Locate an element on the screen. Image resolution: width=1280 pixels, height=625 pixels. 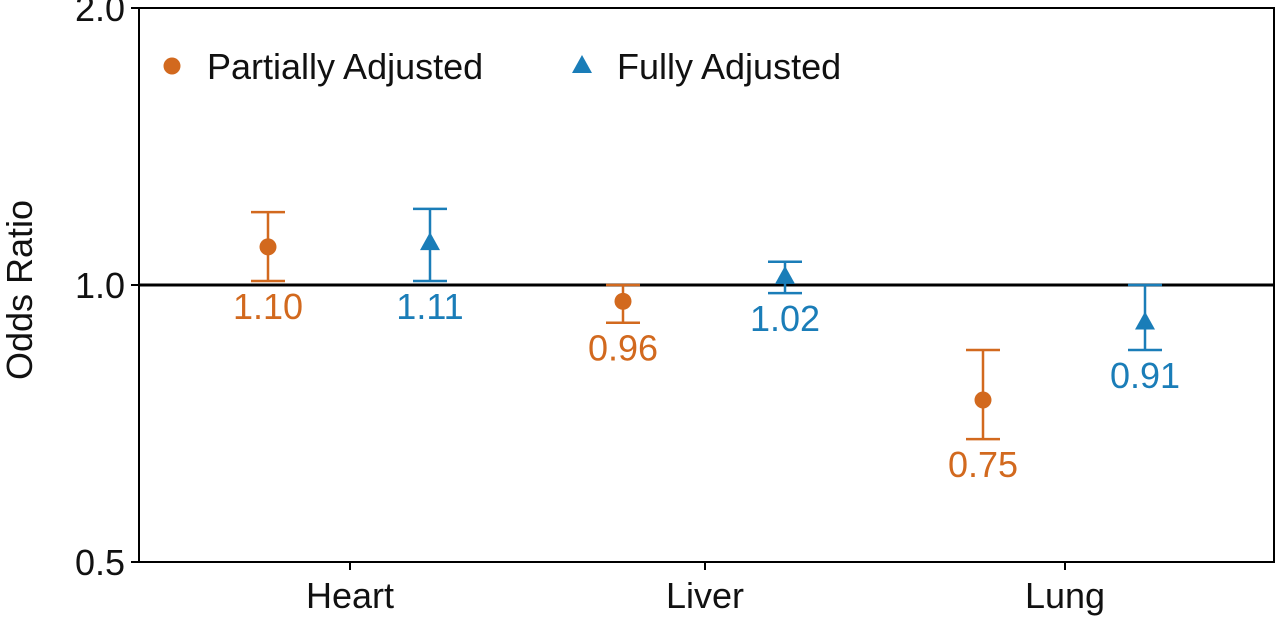
legend-item-full: Fully Adjusted is located at coordinates (706, 66).